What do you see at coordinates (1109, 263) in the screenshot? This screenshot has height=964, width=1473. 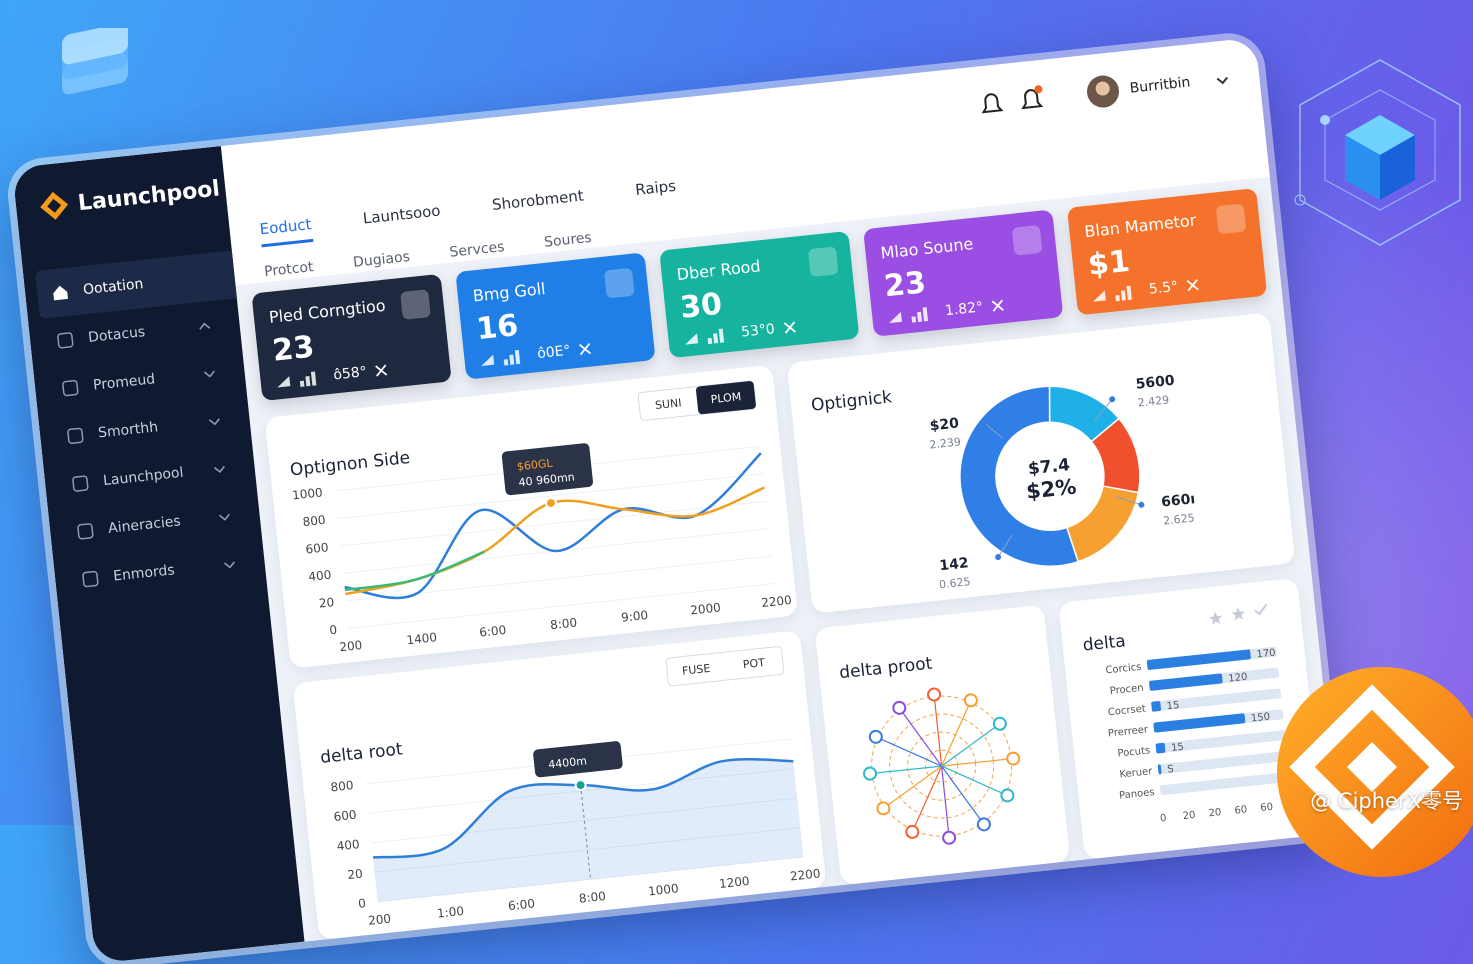 I see `stat-value: $1` at bounding box center [1109, 263].